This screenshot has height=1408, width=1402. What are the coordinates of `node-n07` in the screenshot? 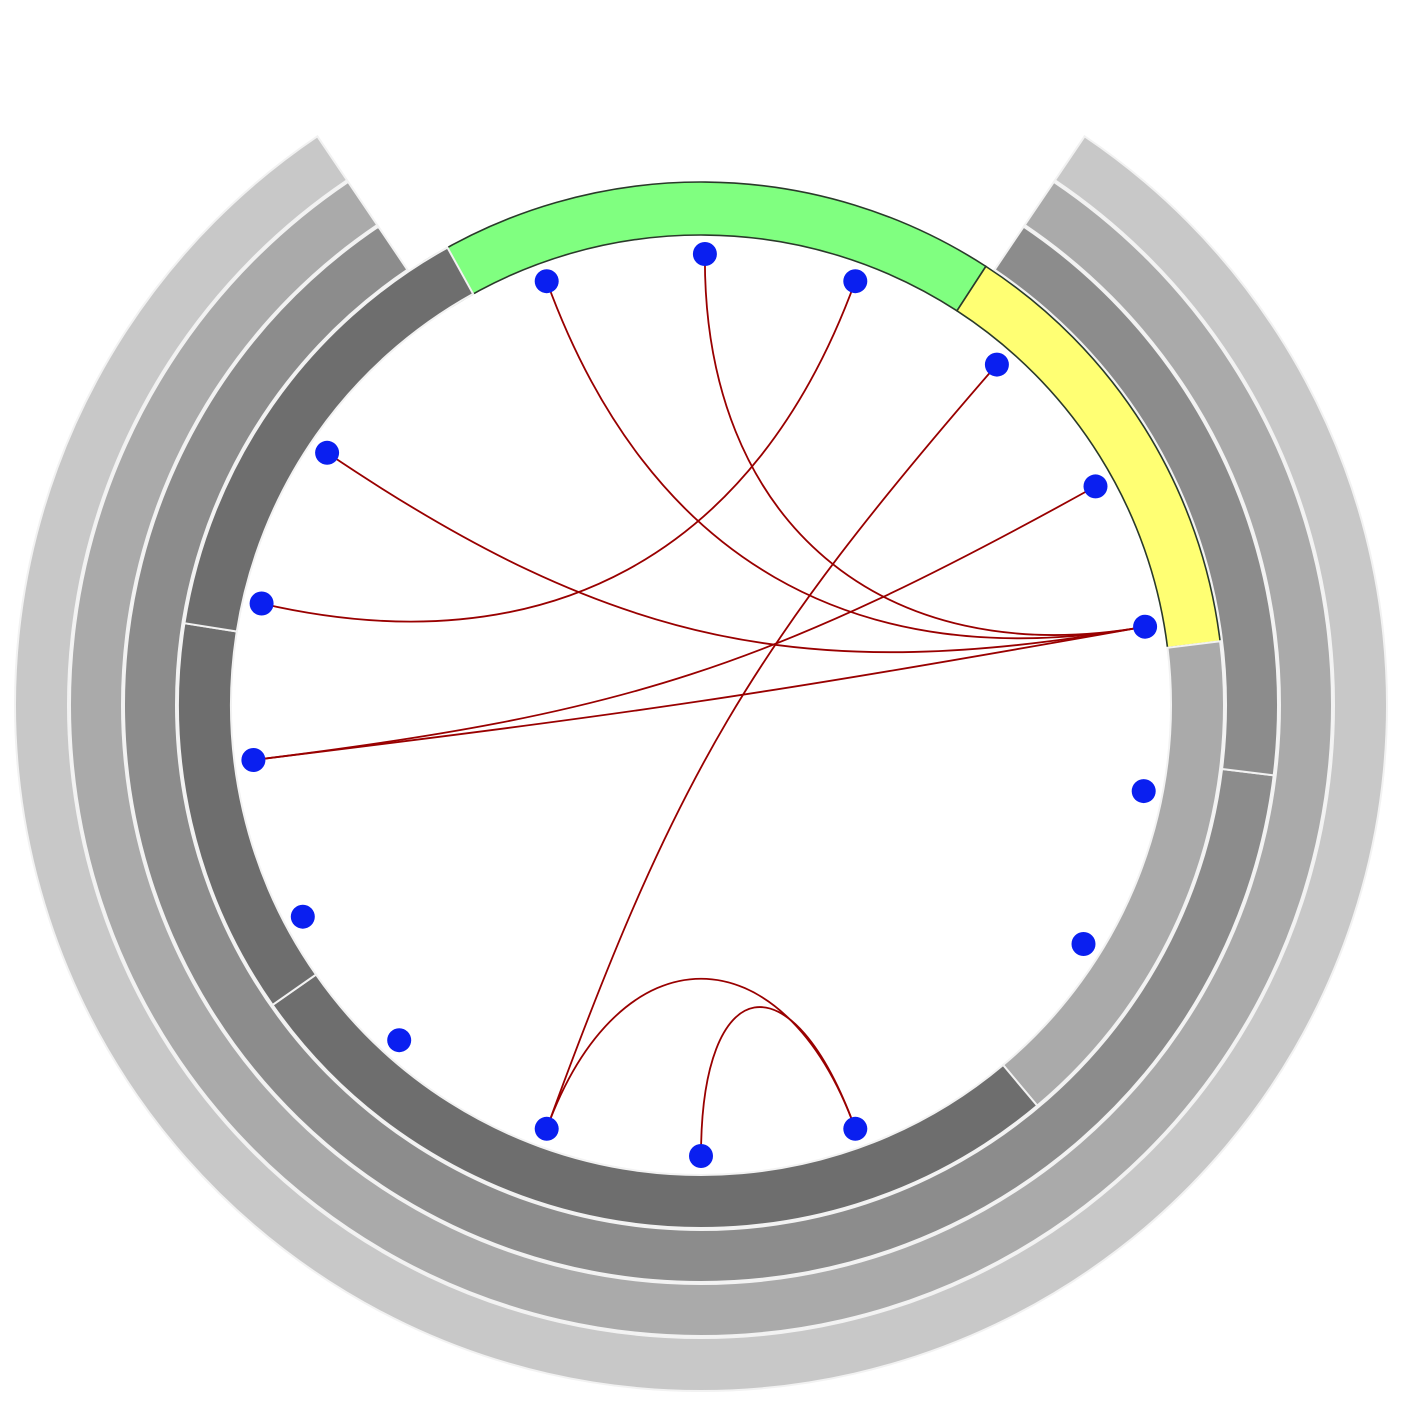 It's located at (1083, 944).